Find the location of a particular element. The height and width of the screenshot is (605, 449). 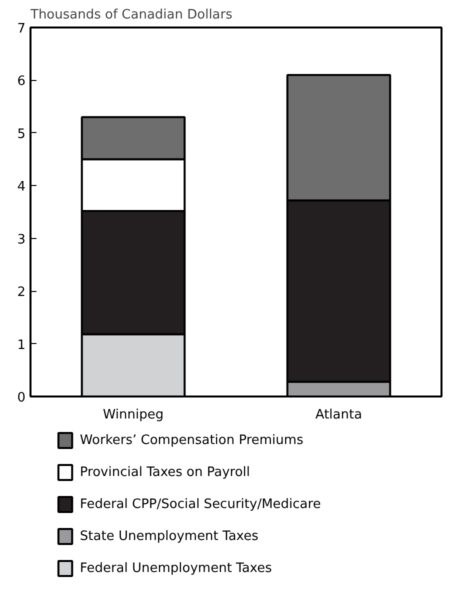

y-tick-label: 0 is located at coordinates (21, 398).